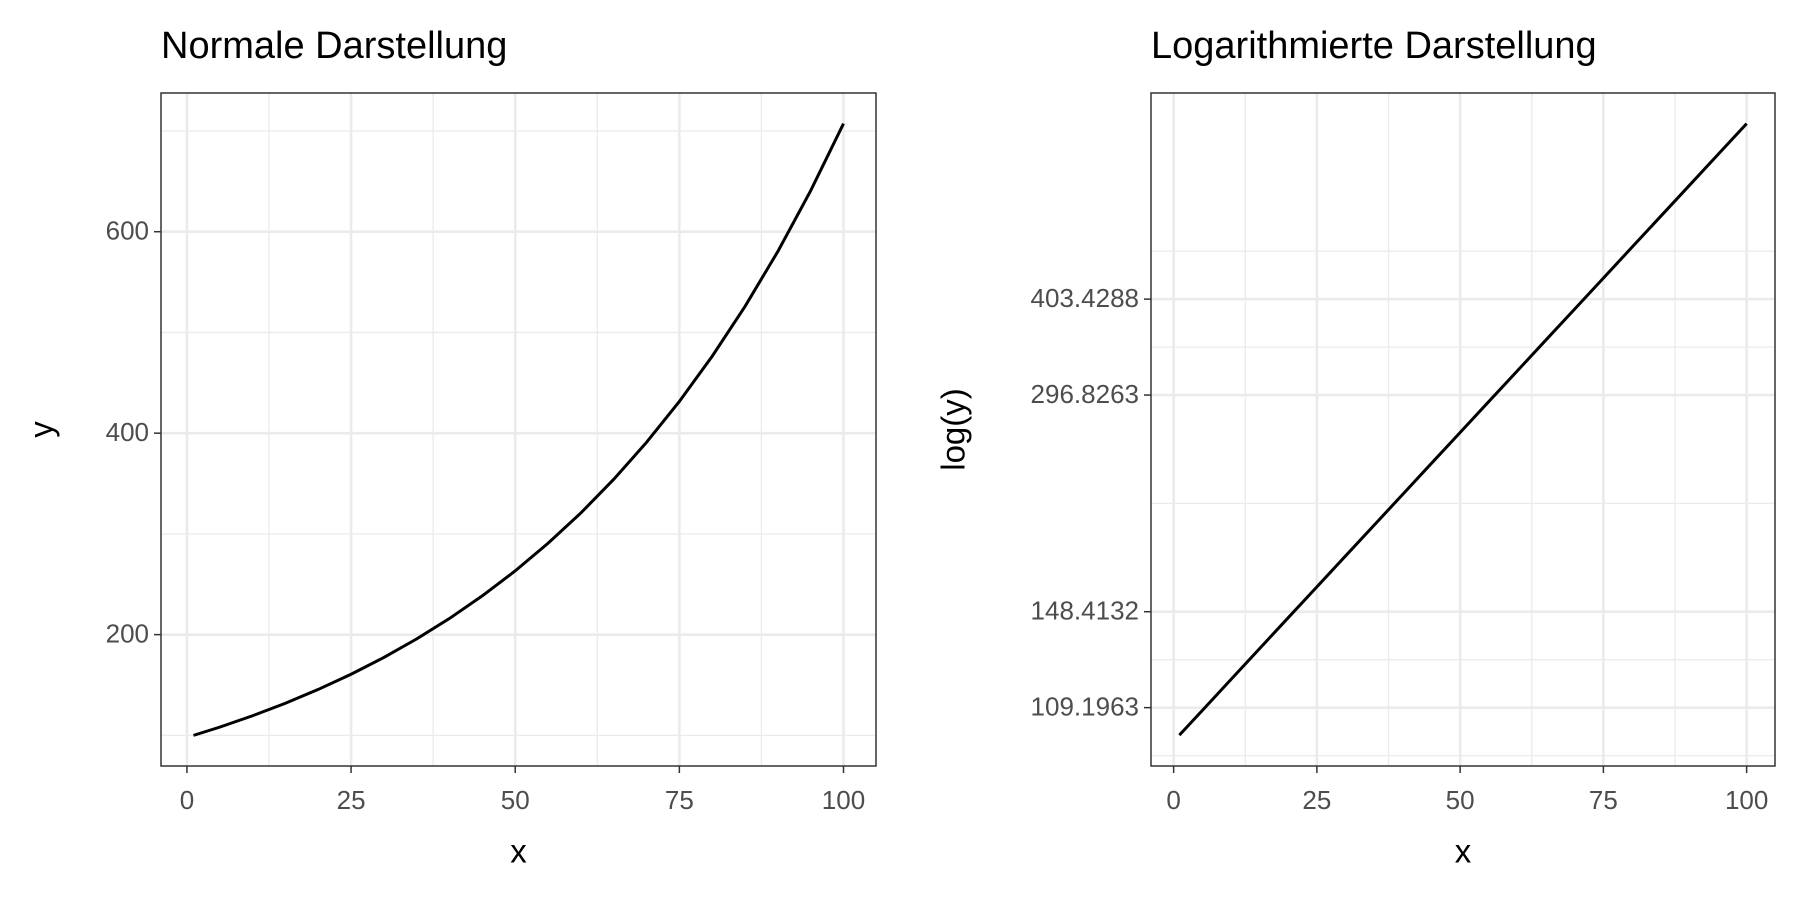 The image size is (1800, 900). Describe the element at coordinates (127, 432) in the screenshot. I see `y-tick-label: 400` at that location.